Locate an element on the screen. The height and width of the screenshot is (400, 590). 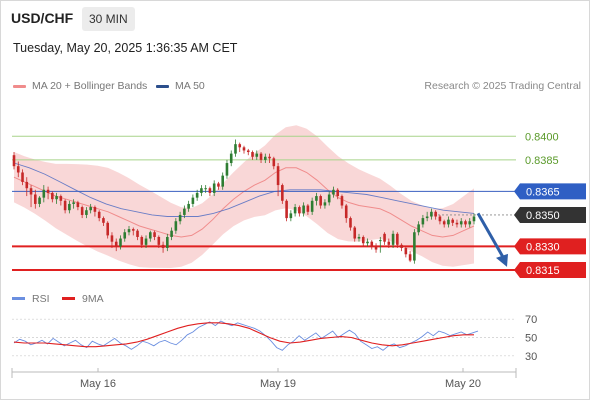
level-tag-0.8315 is located at coordinates (550, 269).